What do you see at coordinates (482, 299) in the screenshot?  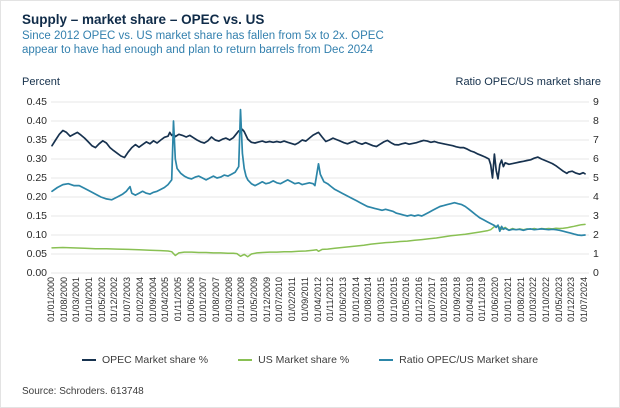 I see `x-axis-tick-label: 01/11/2019` at bounding box center [482, 299].